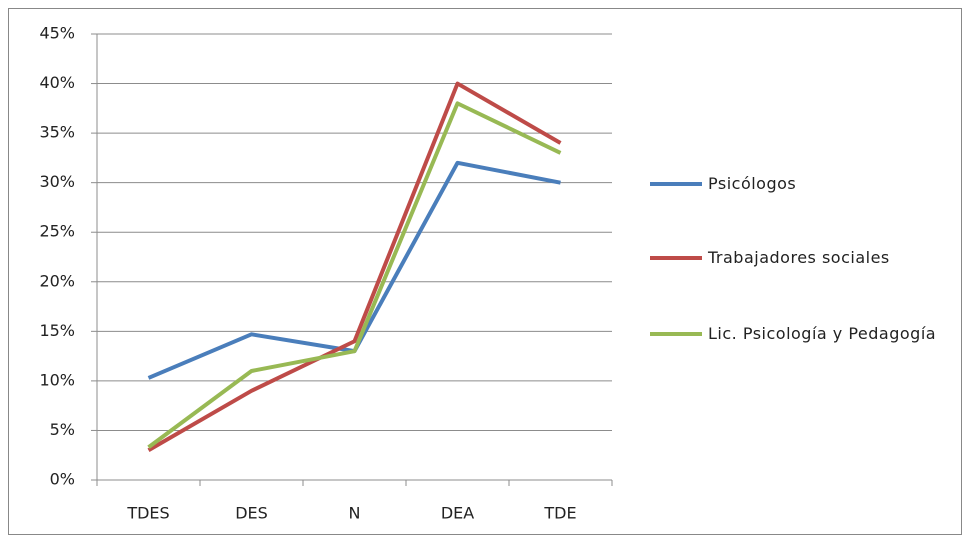 The width and height of the screenshot is (967, 538). What do you see at coordinates (57, 330) in the screenshot?
I see `y-tick-label: 15%` at bounding box center [57, 330].